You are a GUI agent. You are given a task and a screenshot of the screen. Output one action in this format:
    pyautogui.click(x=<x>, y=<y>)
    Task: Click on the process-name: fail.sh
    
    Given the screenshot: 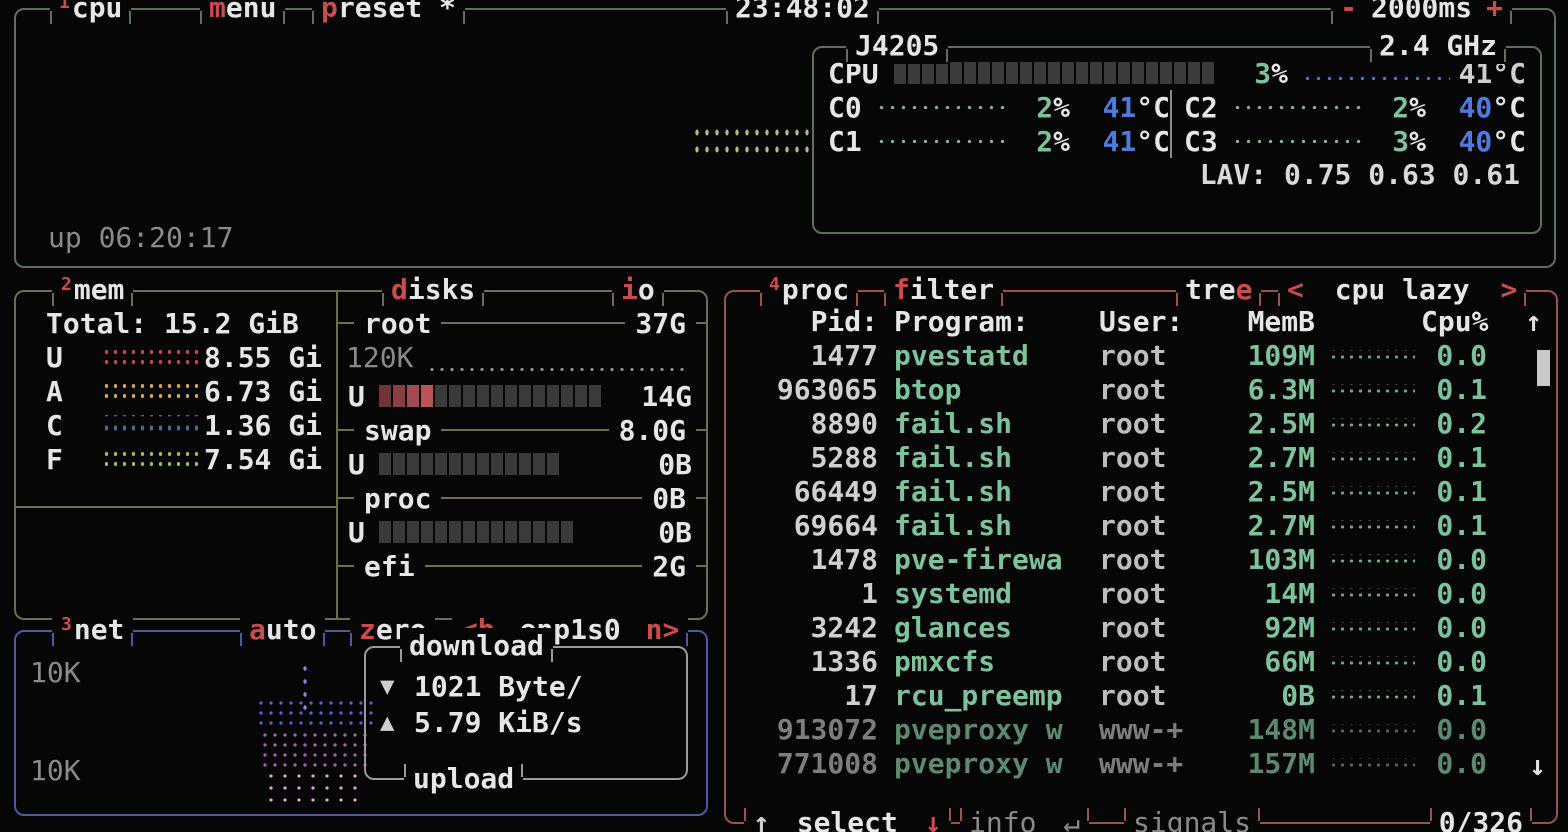 What is the action you would take?
    pyautogui.click(x=953, y=457)
    